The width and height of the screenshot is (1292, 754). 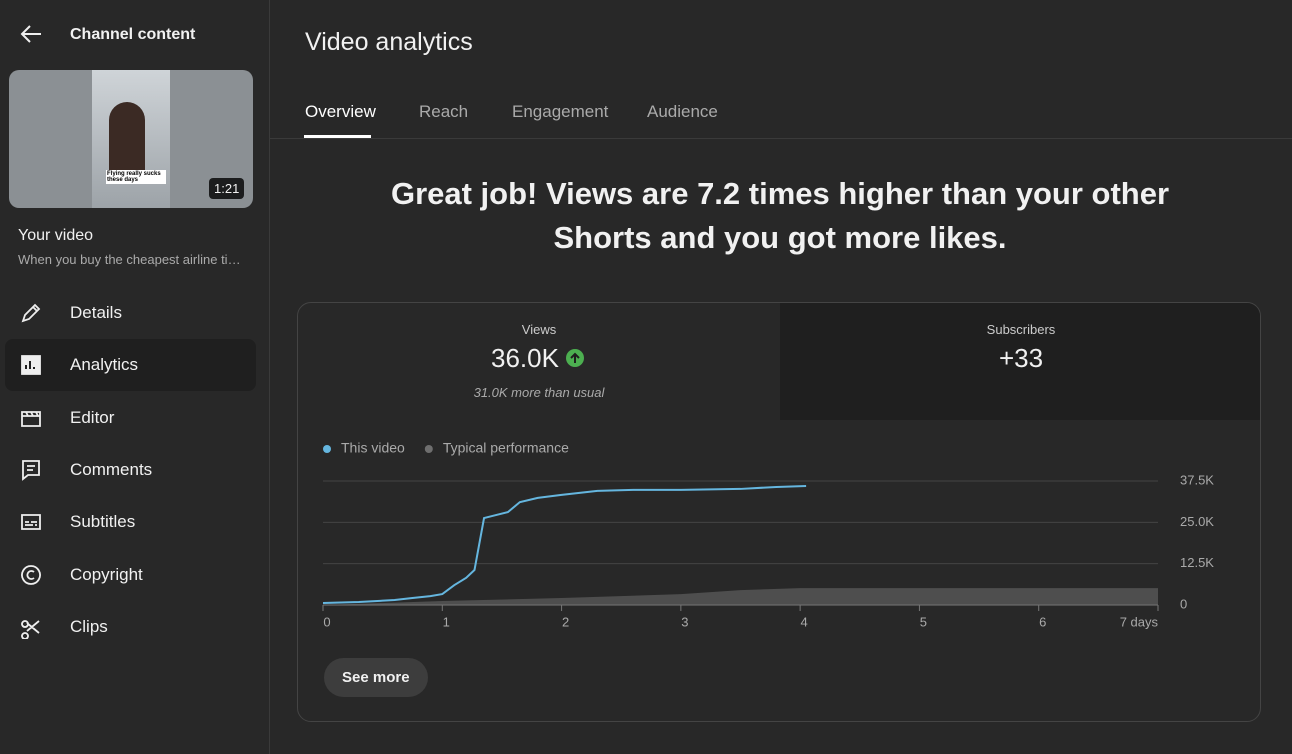 I want to click on metric-label: Subscribers, so click(x=1021, y=329).